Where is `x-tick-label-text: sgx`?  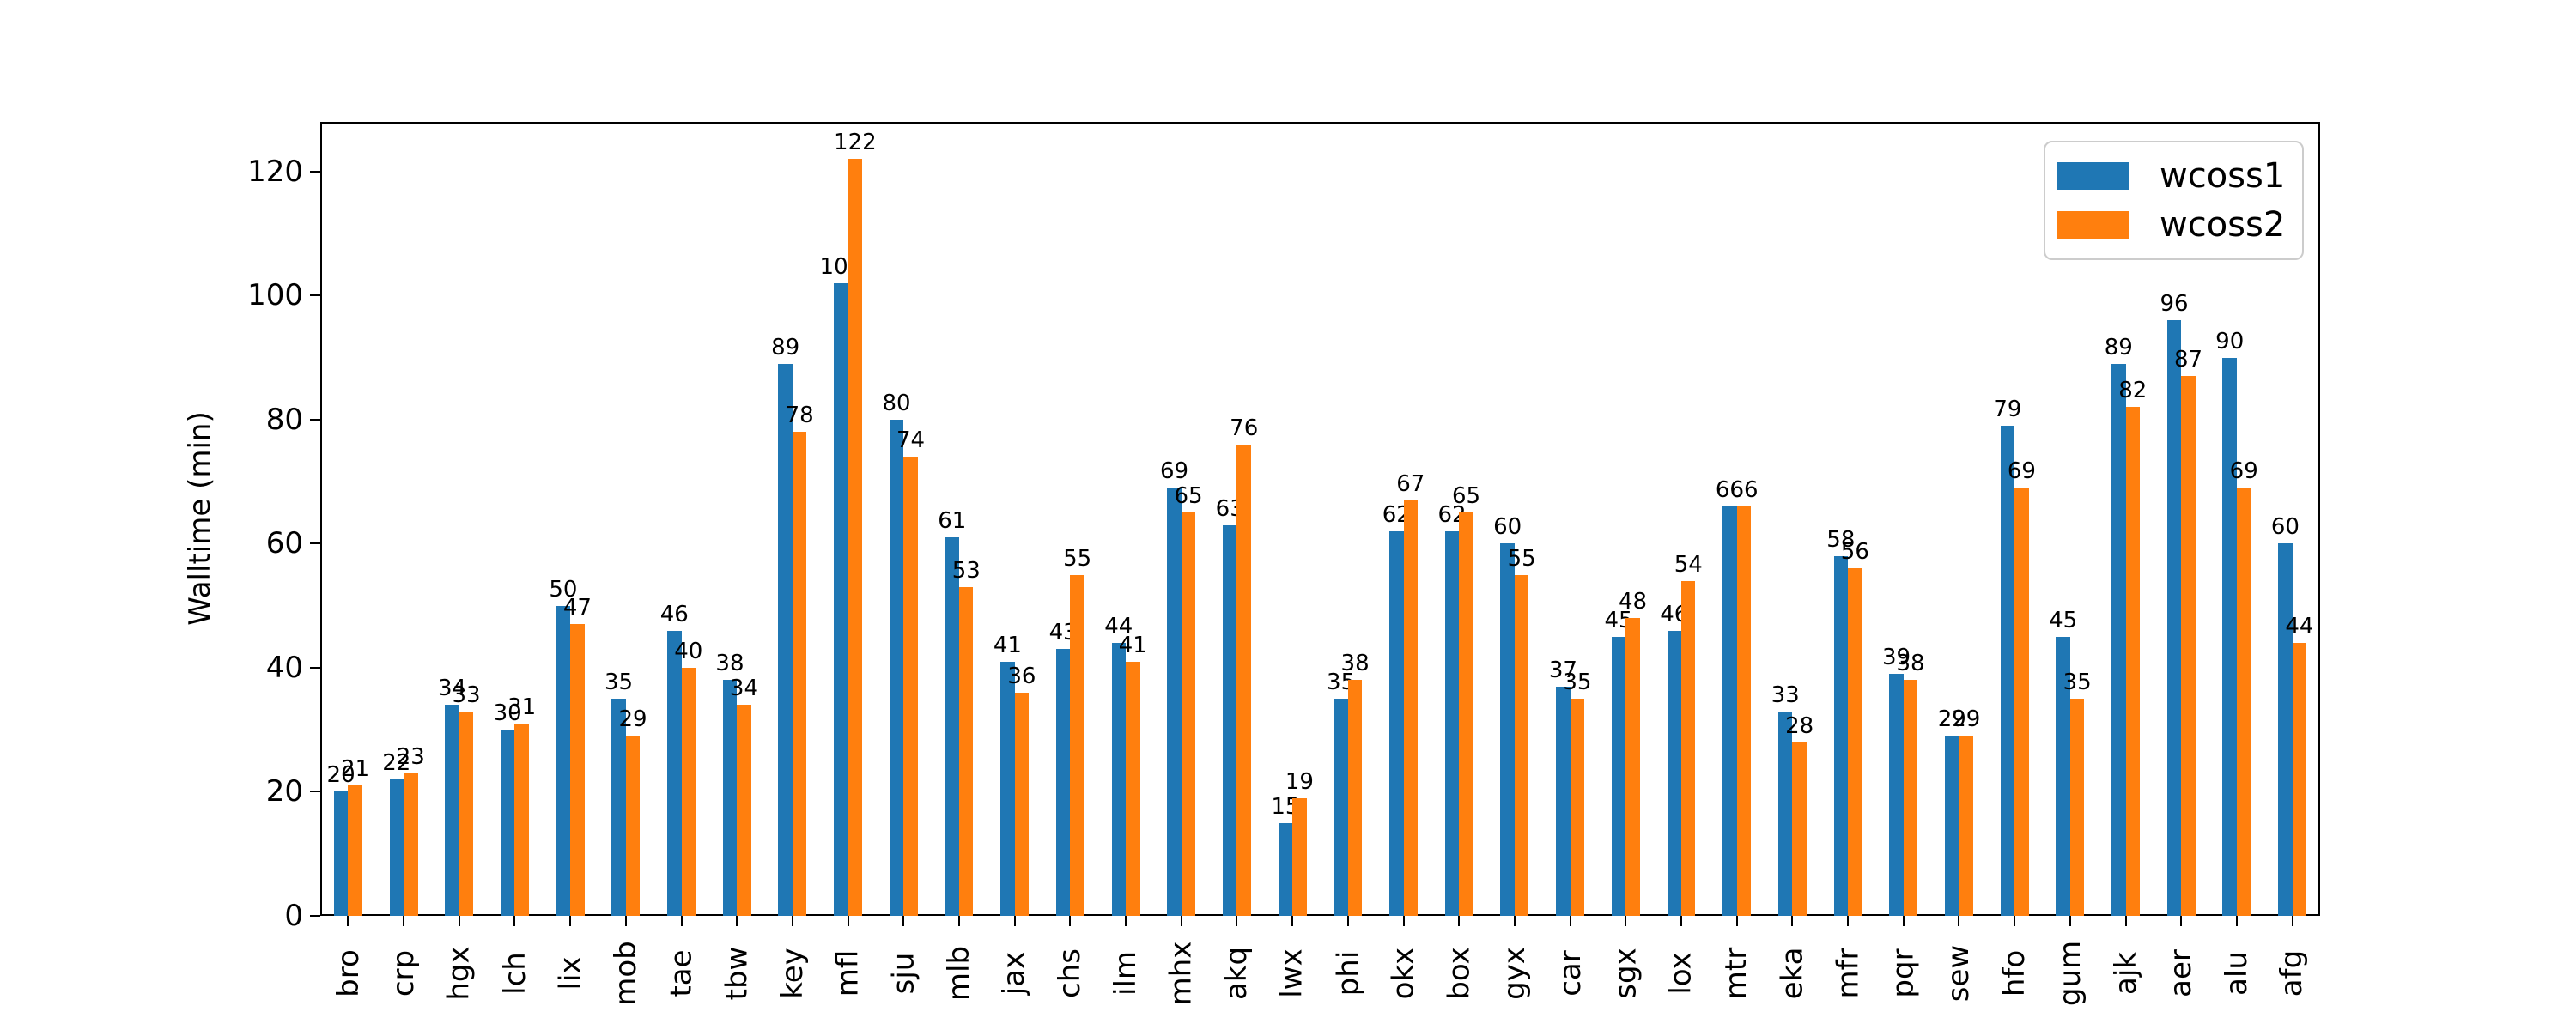 x-tick-label-text: sgx is located at coordinates (1625, 973).